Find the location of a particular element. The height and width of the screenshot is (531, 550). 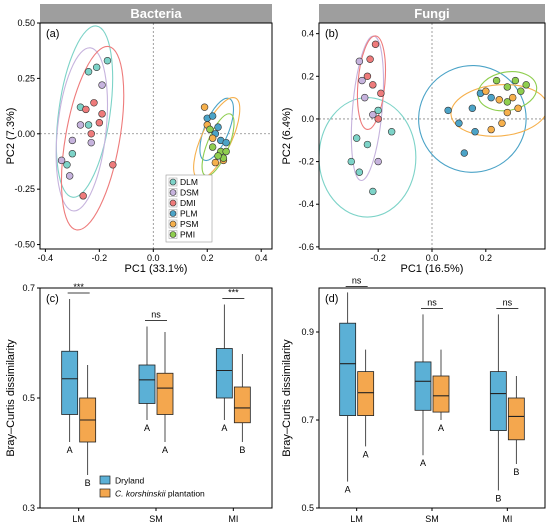

legend-swatch is located at coordinates (105, 480).